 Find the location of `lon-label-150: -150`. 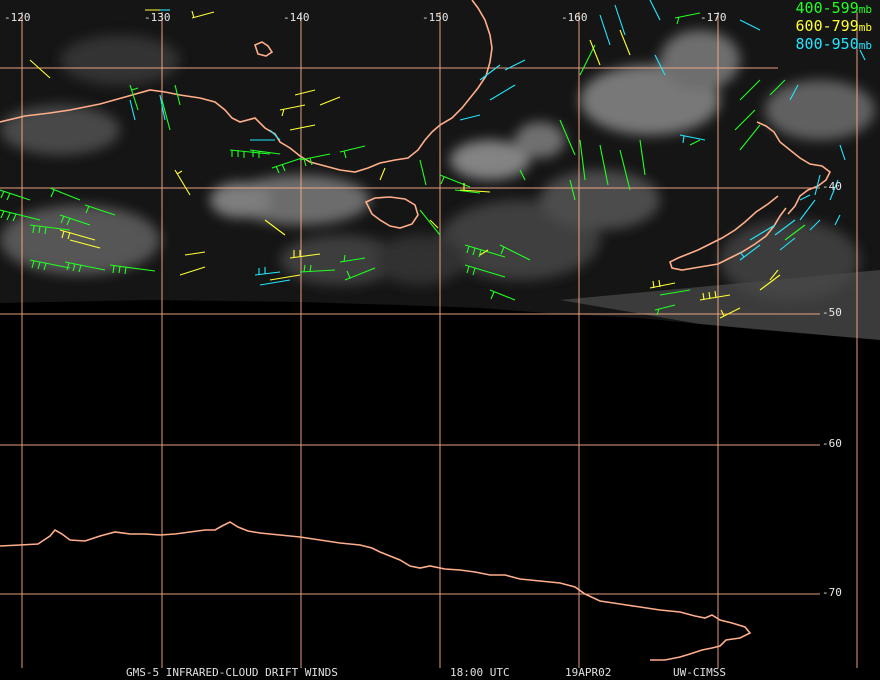

lon-label-150: -150 is located at coordinates (435, 17).